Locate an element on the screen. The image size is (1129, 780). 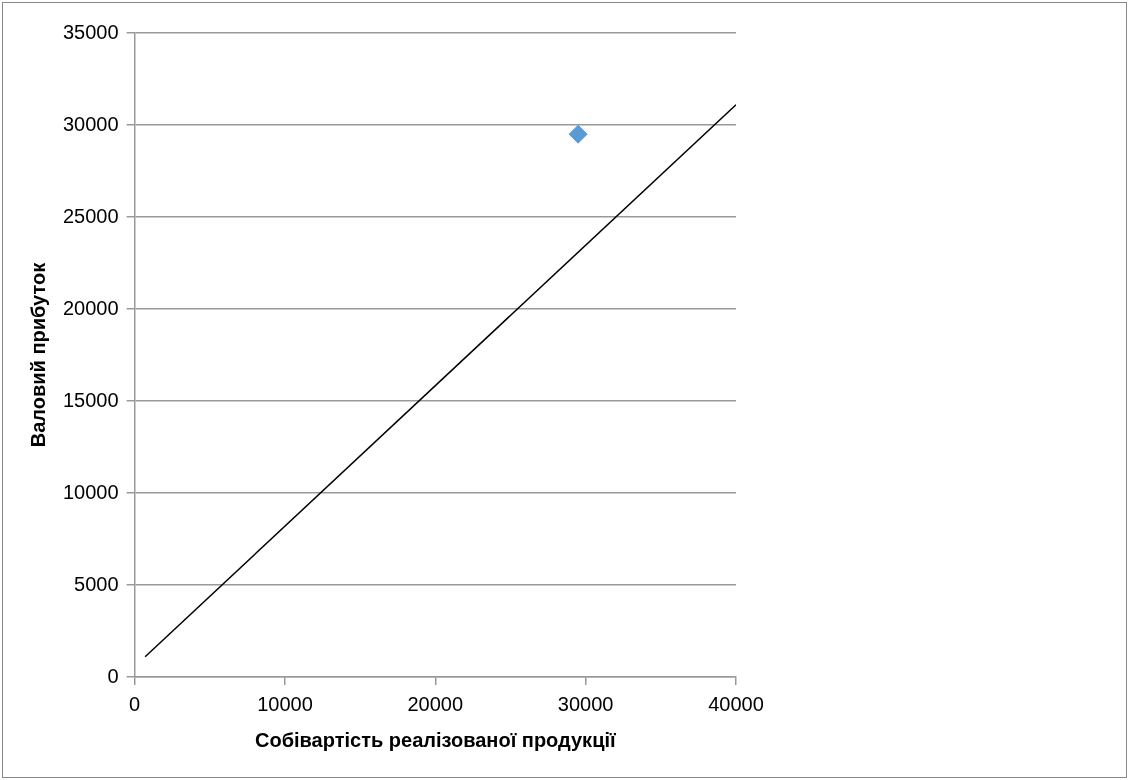
y-tick-label: 25000 is located at coordinates (90, 215).